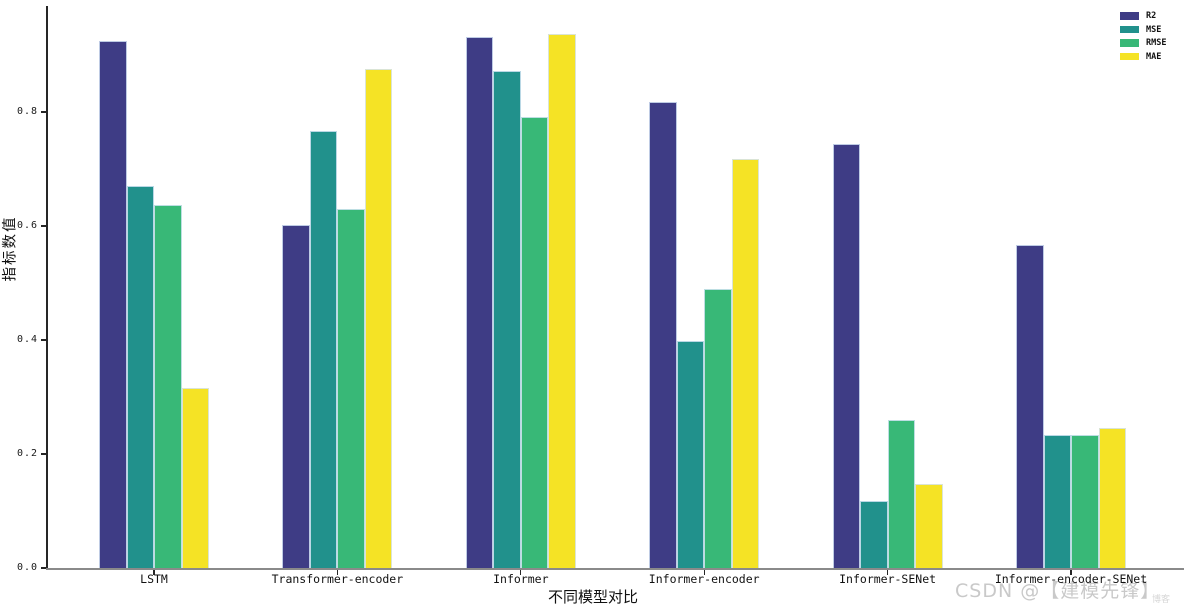 This screenshot has height=612, width=1184. Describe the element at coordinates (154, 579) in the screenshot. I see `x-tick-label: LSTM` at that location.